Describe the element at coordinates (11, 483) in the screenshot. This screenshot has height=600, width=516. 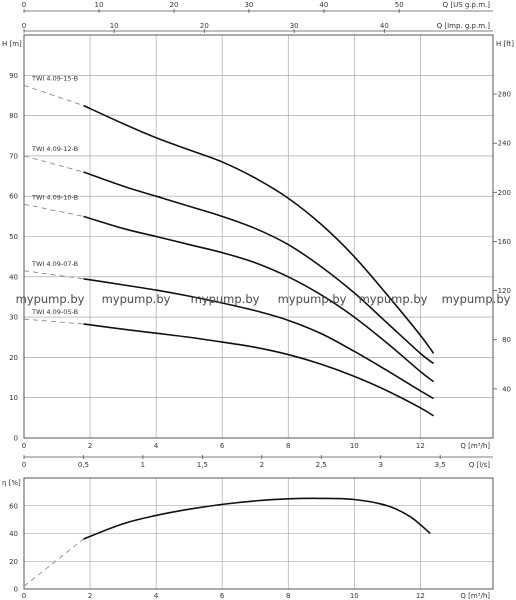
I see `eff-y-axis-label: η [%]` at that location.